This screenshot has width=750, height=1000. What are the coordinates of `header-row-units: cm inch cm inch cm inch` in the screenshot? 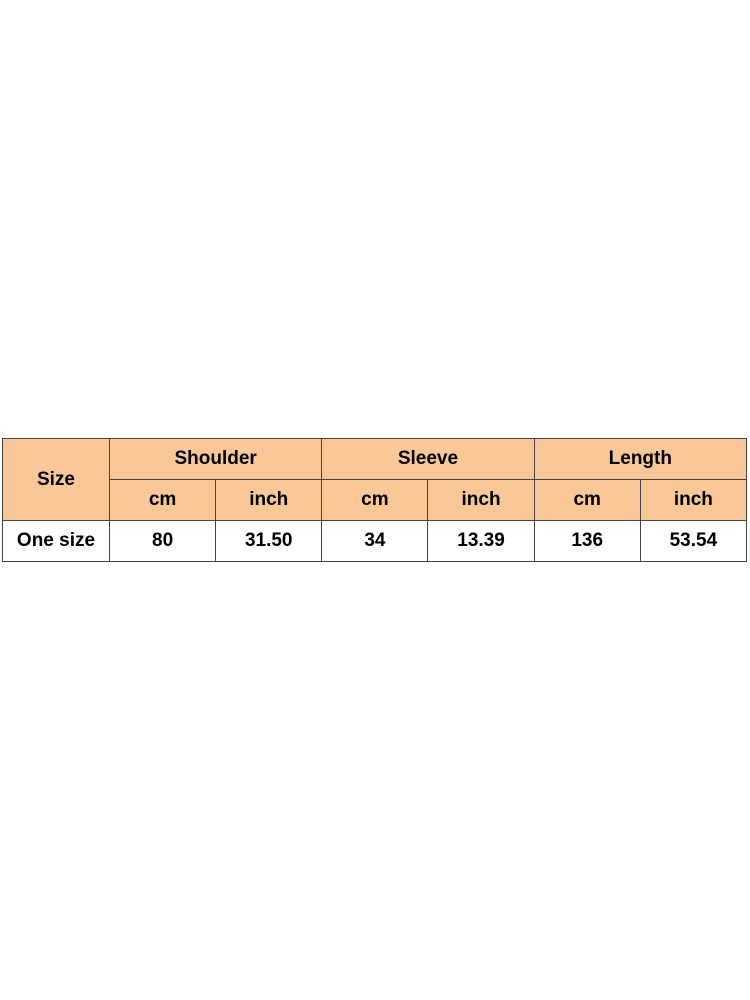 It's located at (375, 500).